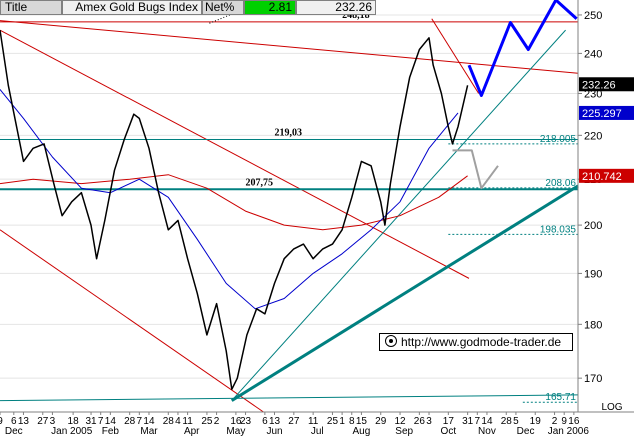 The width and height of the screenshot is (634, 436). I want to click on projection-layer, so click(515, 95).